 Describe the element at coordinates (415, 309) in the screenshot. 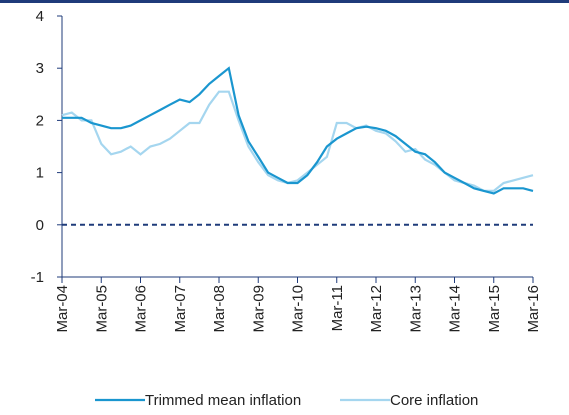

I see `x-tick-label: Mar-13` at that location.